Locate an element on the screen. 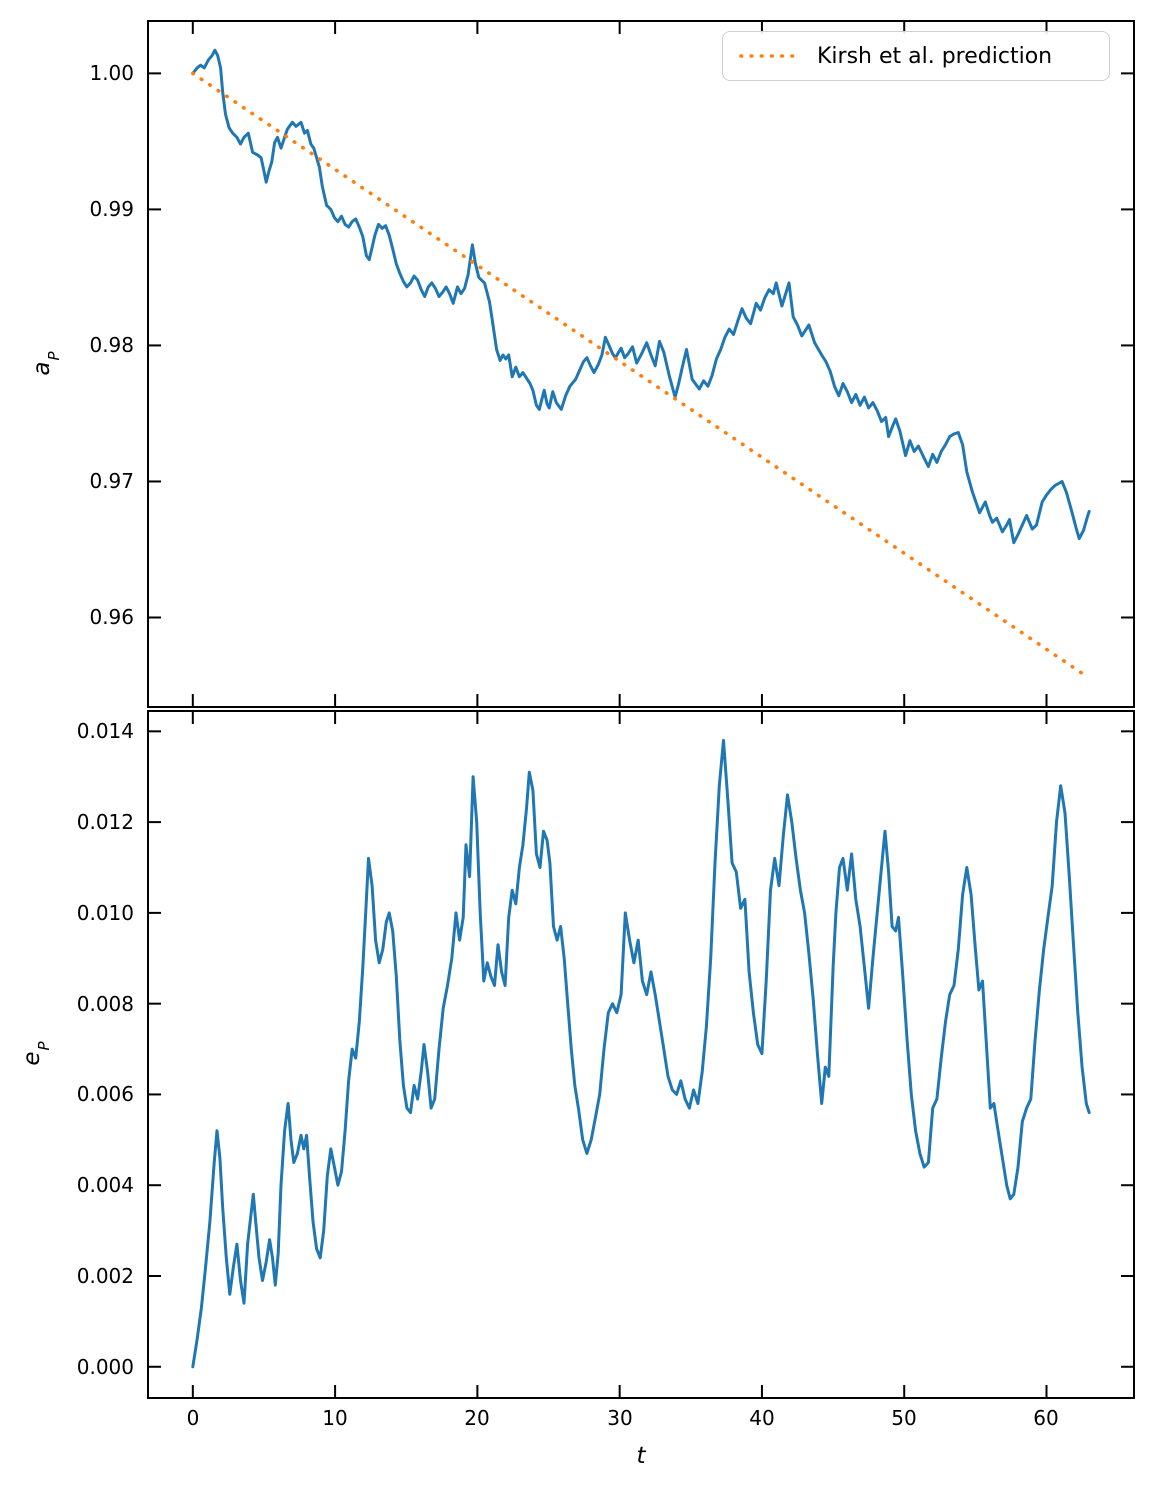 The image size is (1152, 1492). ytick-label-bottom: 0.006 is located at coordinates (105, 1094).